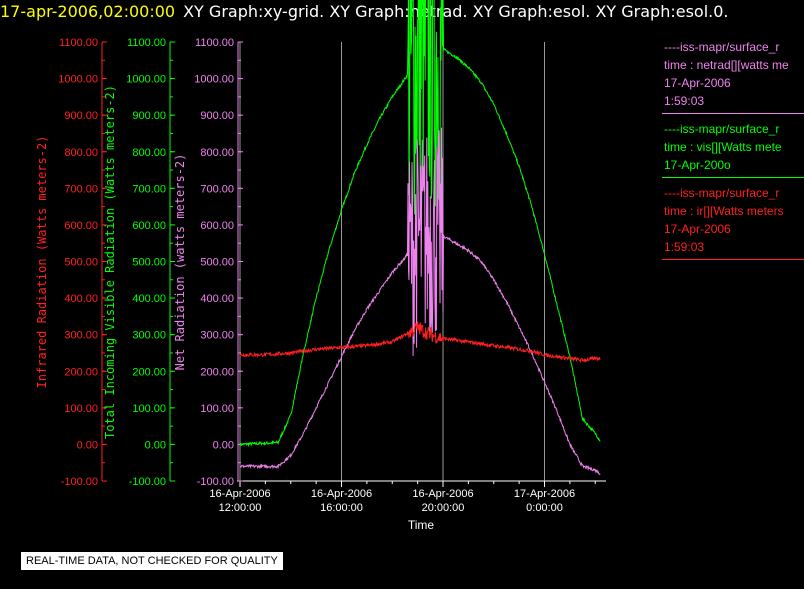 This screenshot has height=589, width=804. What do you see at coordinates (544, 494) in the screenshot?
I see `x-tick-label-3: 17-Apr-2006` at bounding box center [544, 494].